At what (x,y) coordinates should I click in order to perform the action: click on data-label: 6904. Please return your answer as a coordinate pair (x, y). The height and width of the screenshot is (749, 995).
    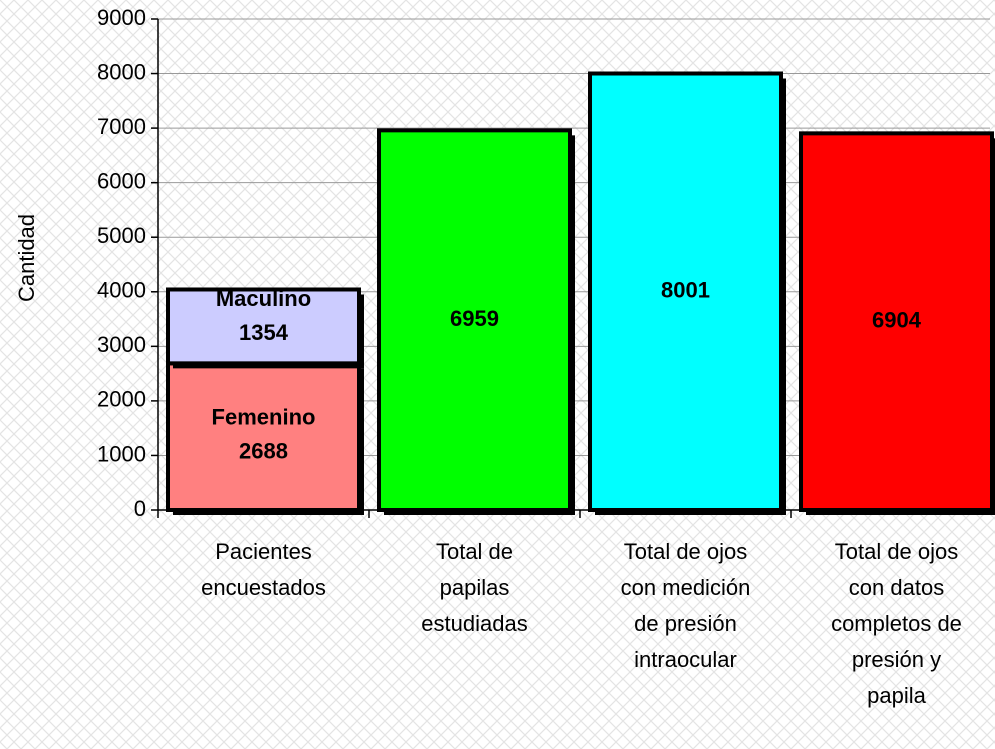
    Looking at the image, I should click on (897, 319).